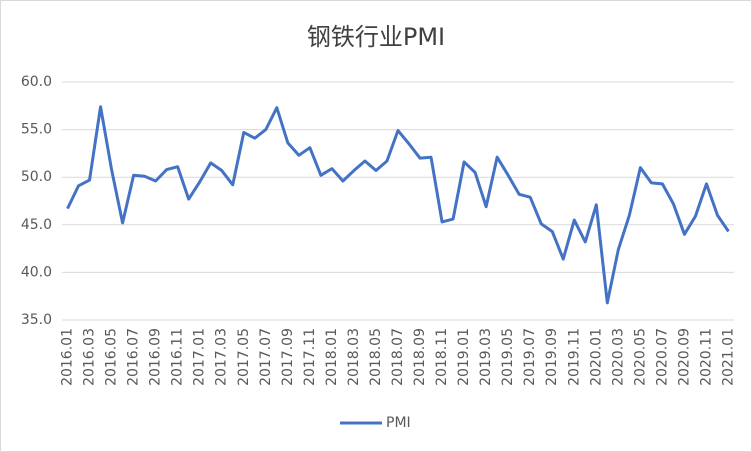  I want to click on x-tick-label: 2017.09, so click(288, 357).